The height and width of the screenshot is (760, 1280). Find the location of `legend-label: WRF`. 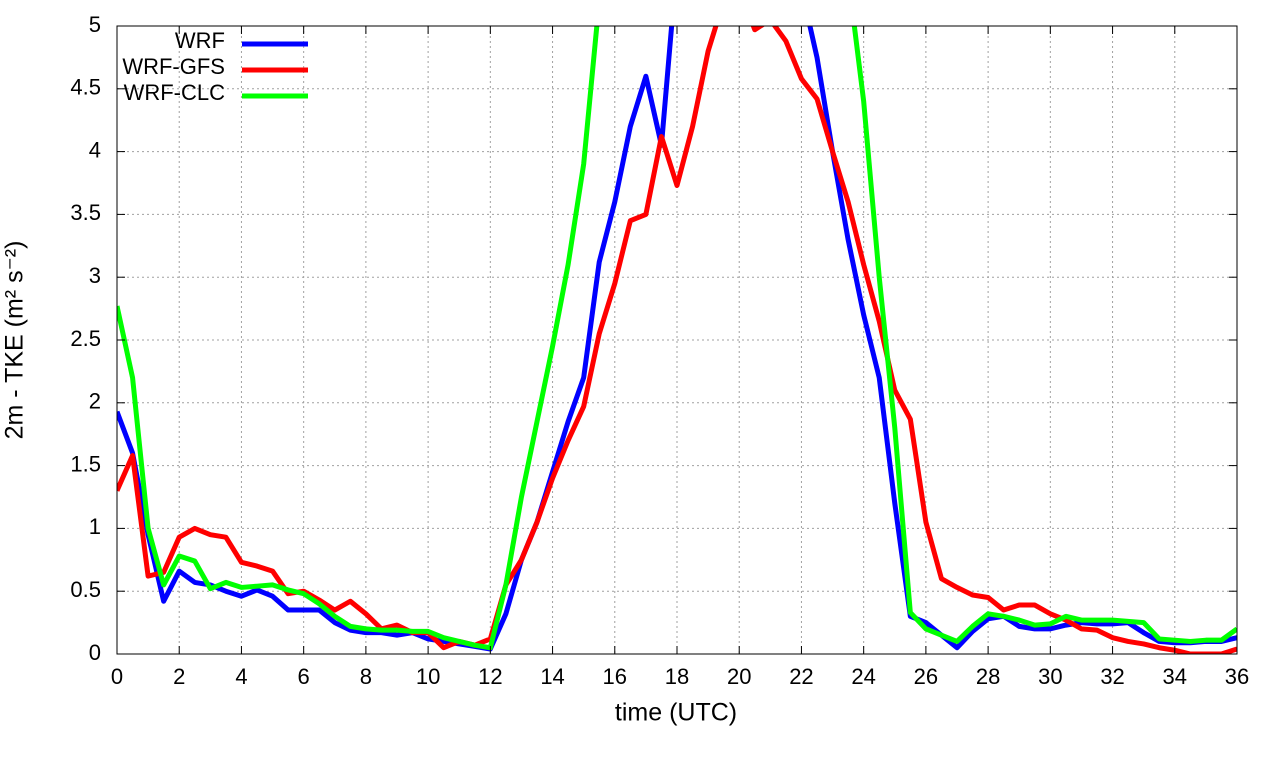

legend-label: WRF is located at coordinates (200, 40).